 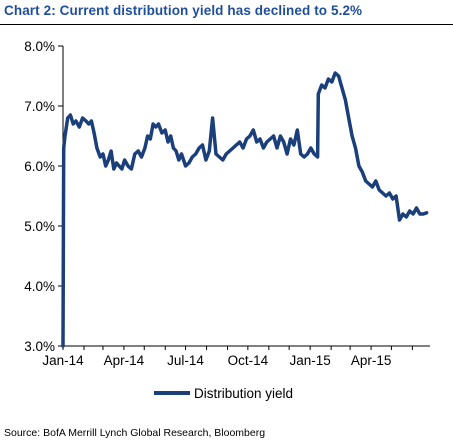 What do you see at coordinates (371, 360) in the screenshot?
I see `x-tick-label: Apr-15` at bounding box center [371, 360].